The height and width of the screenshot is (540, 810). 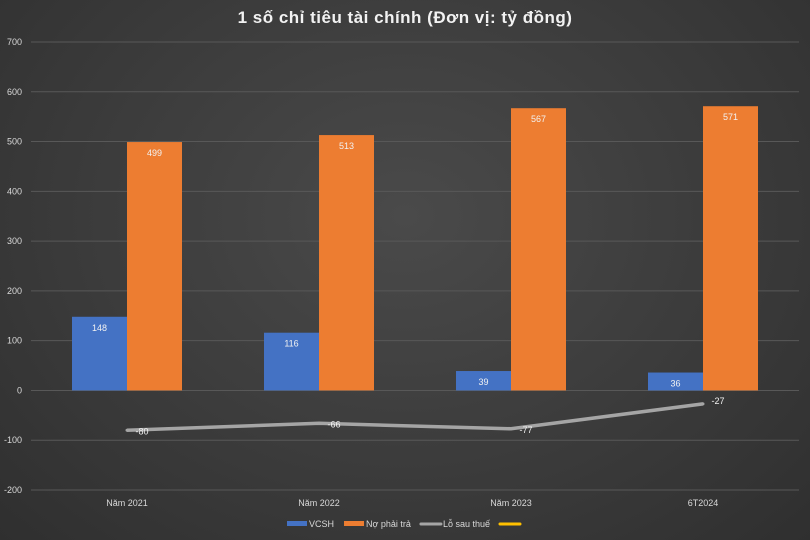 What do you see at coordinates (730, 117) in the screenshot?
I see `data-label: 571` at bounding box center [730, 117].